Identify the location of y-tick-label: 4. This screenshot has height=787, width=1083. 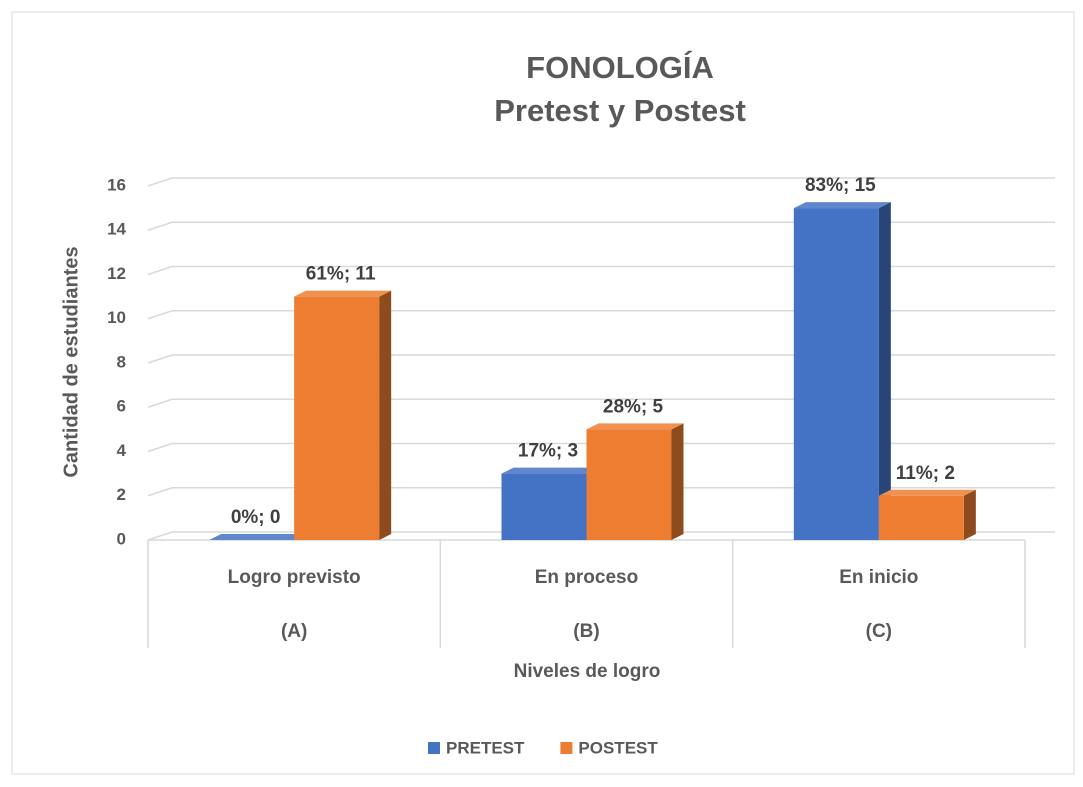
(122, 450).